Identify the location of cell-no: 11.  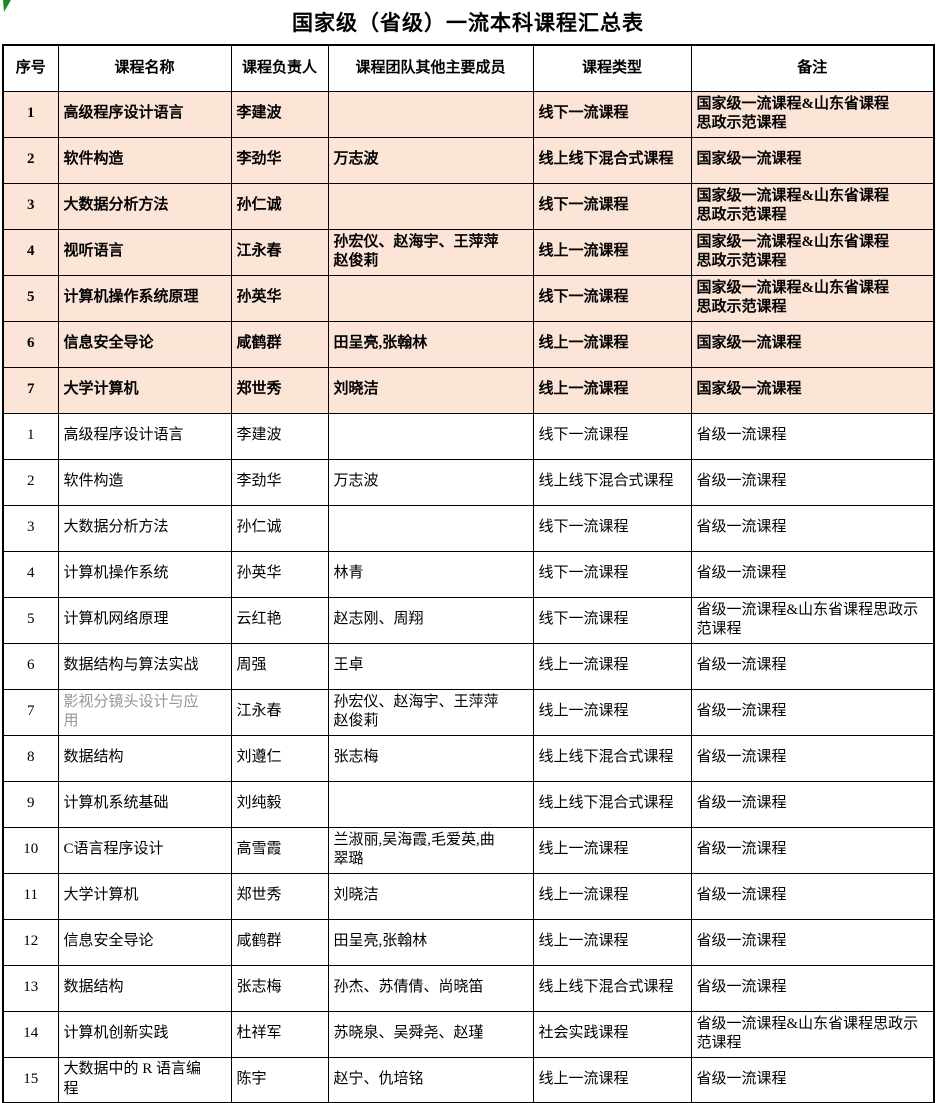
(30, 896).